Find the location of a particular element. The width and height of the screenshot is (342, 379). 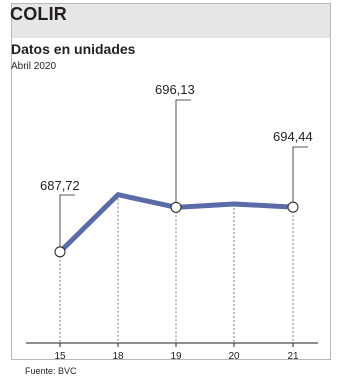

x-tick-label-20: 20 is located at coordinates (234, 356).